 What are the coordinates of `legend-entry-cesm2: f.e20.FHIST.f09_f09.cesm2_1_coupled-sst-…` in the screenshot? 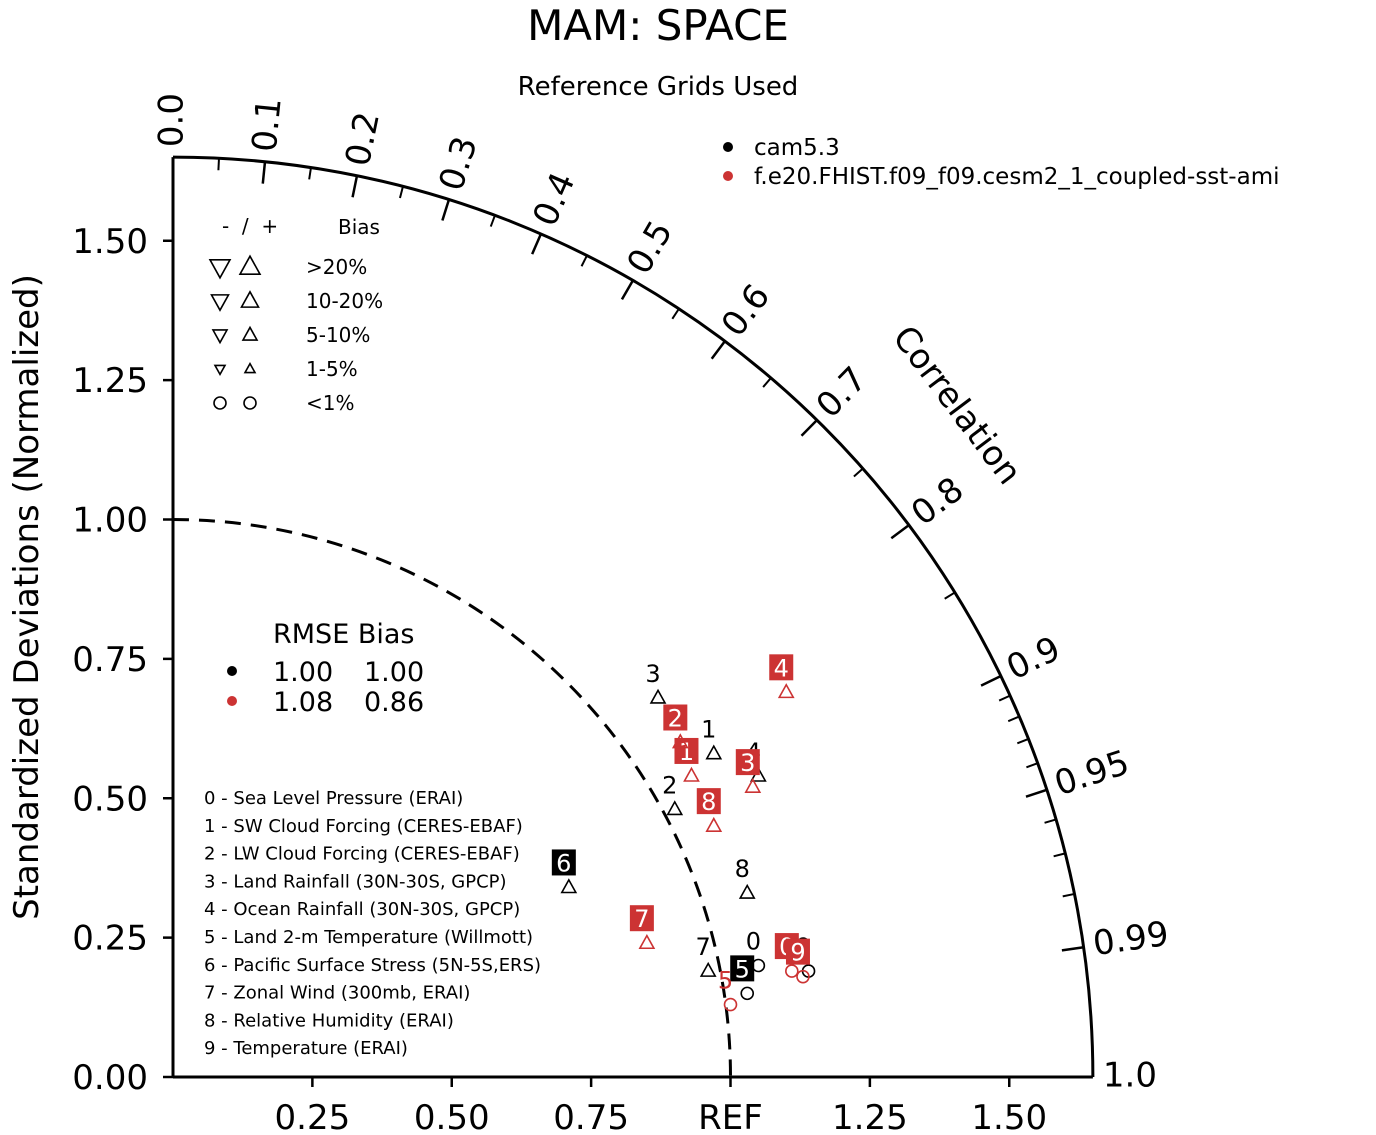 It's located at (1017, 177).